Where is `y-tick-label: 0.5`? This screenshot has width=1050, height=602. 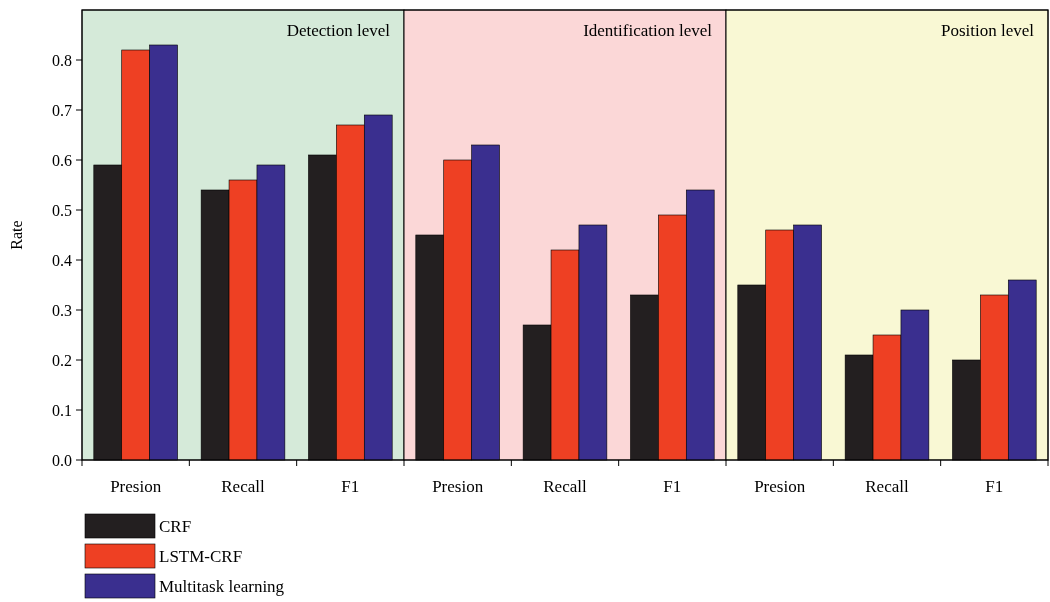 y-tick-label: 0.5 is located at coordinates (62, 210).